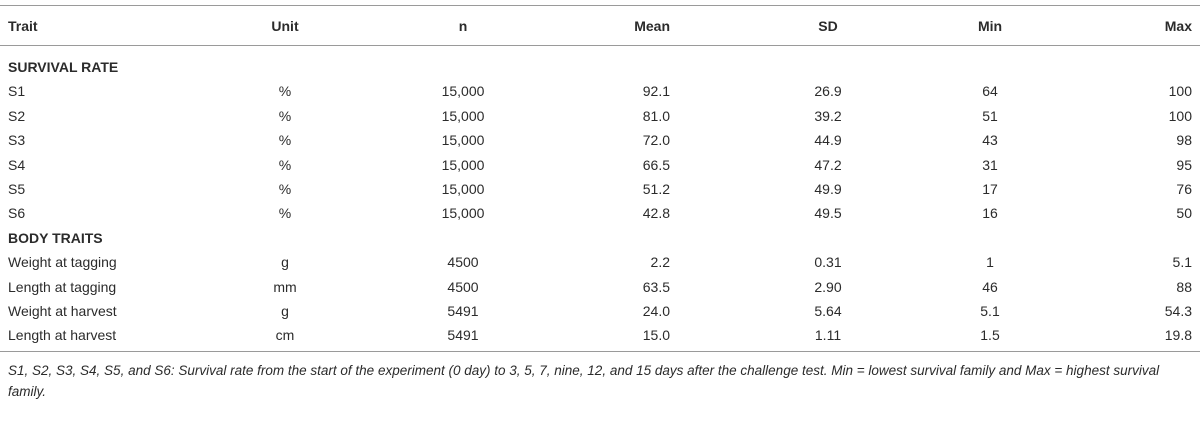  I want to click on header-rule, so click(600, 45).